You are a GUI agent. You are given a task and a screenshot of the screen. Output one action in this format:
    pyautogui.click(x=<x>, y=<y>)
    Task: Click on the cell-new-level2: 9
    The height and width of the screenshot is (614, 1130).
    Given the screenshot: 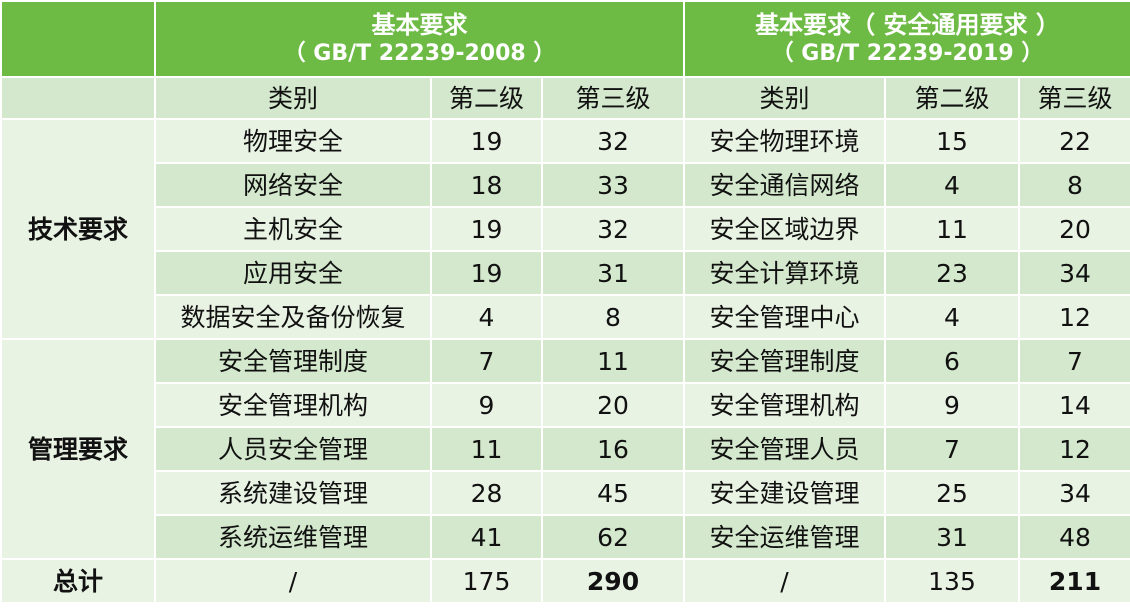 What is the action you would take?
    pyautogui.click(x=952, y=405)
    